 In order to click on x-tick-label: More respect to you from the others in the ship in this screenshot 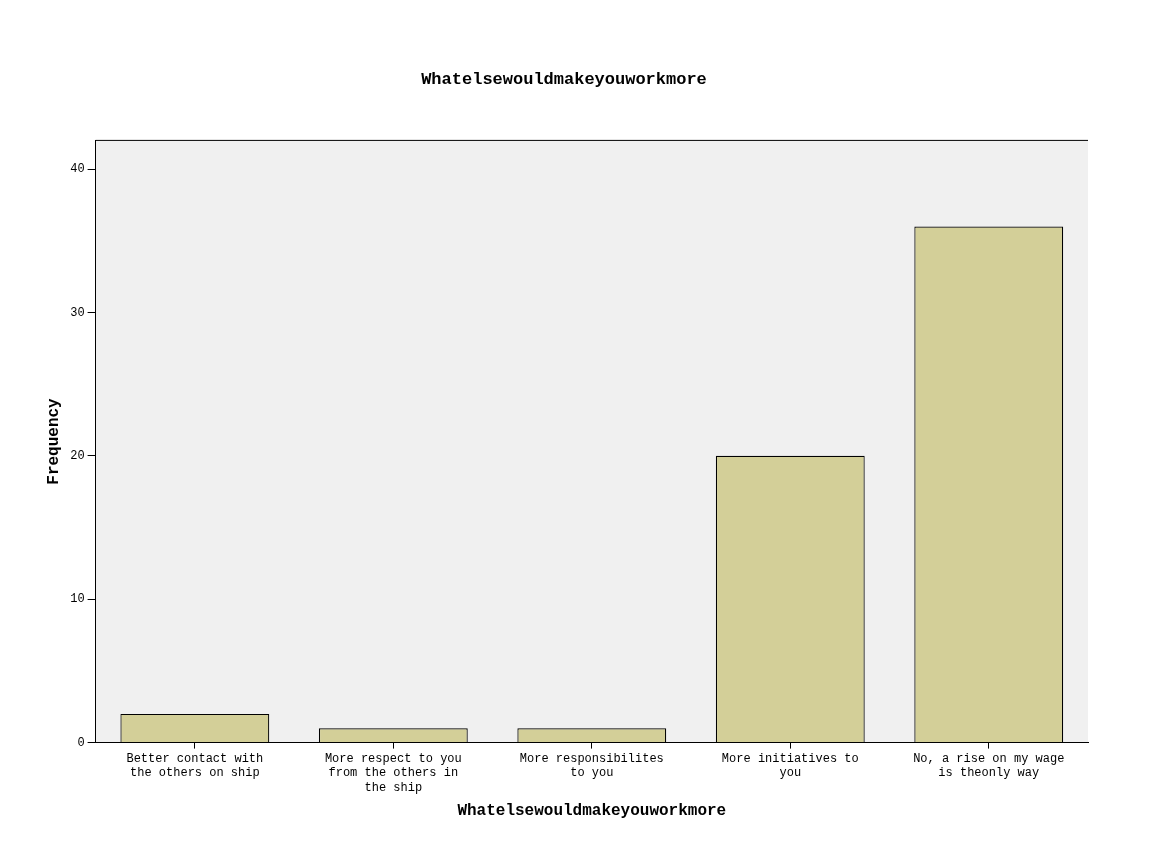, I will do `click(393, 773)`.